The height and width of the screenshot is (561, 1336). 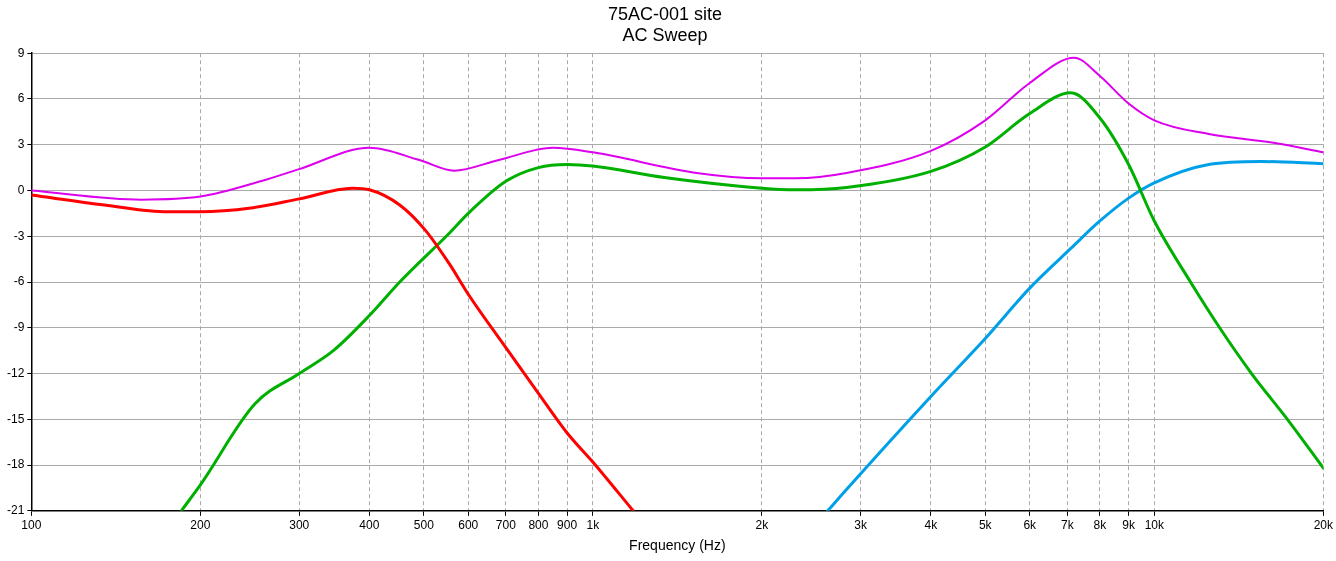 What do you see at coordinates (762, 525) in the screenshot?
I see `x-tick-label: 2k` at bounding box center [762, 525].